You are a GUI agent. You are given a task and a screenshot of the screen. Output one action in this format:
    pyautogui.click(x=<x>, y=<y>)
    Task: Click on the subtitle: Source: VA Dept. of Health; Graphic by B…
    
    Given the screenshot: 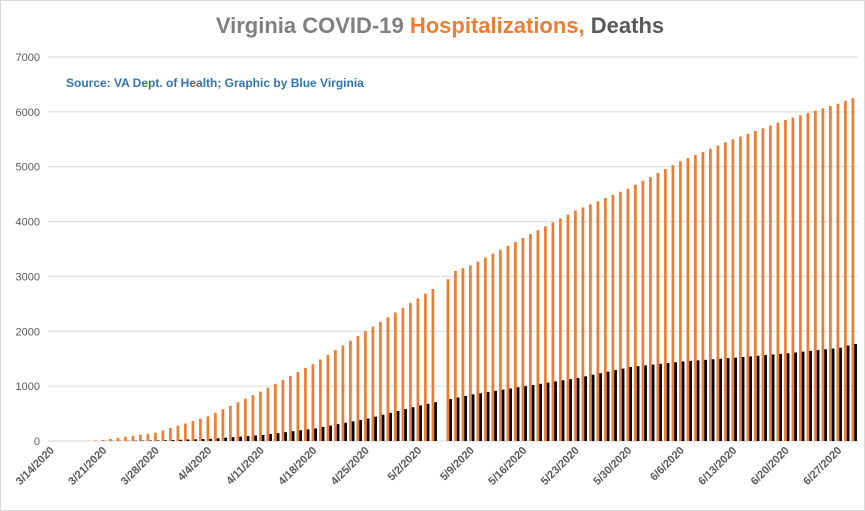 What is the action you would take?
    pyautogui.click(x=215, y=83)
    